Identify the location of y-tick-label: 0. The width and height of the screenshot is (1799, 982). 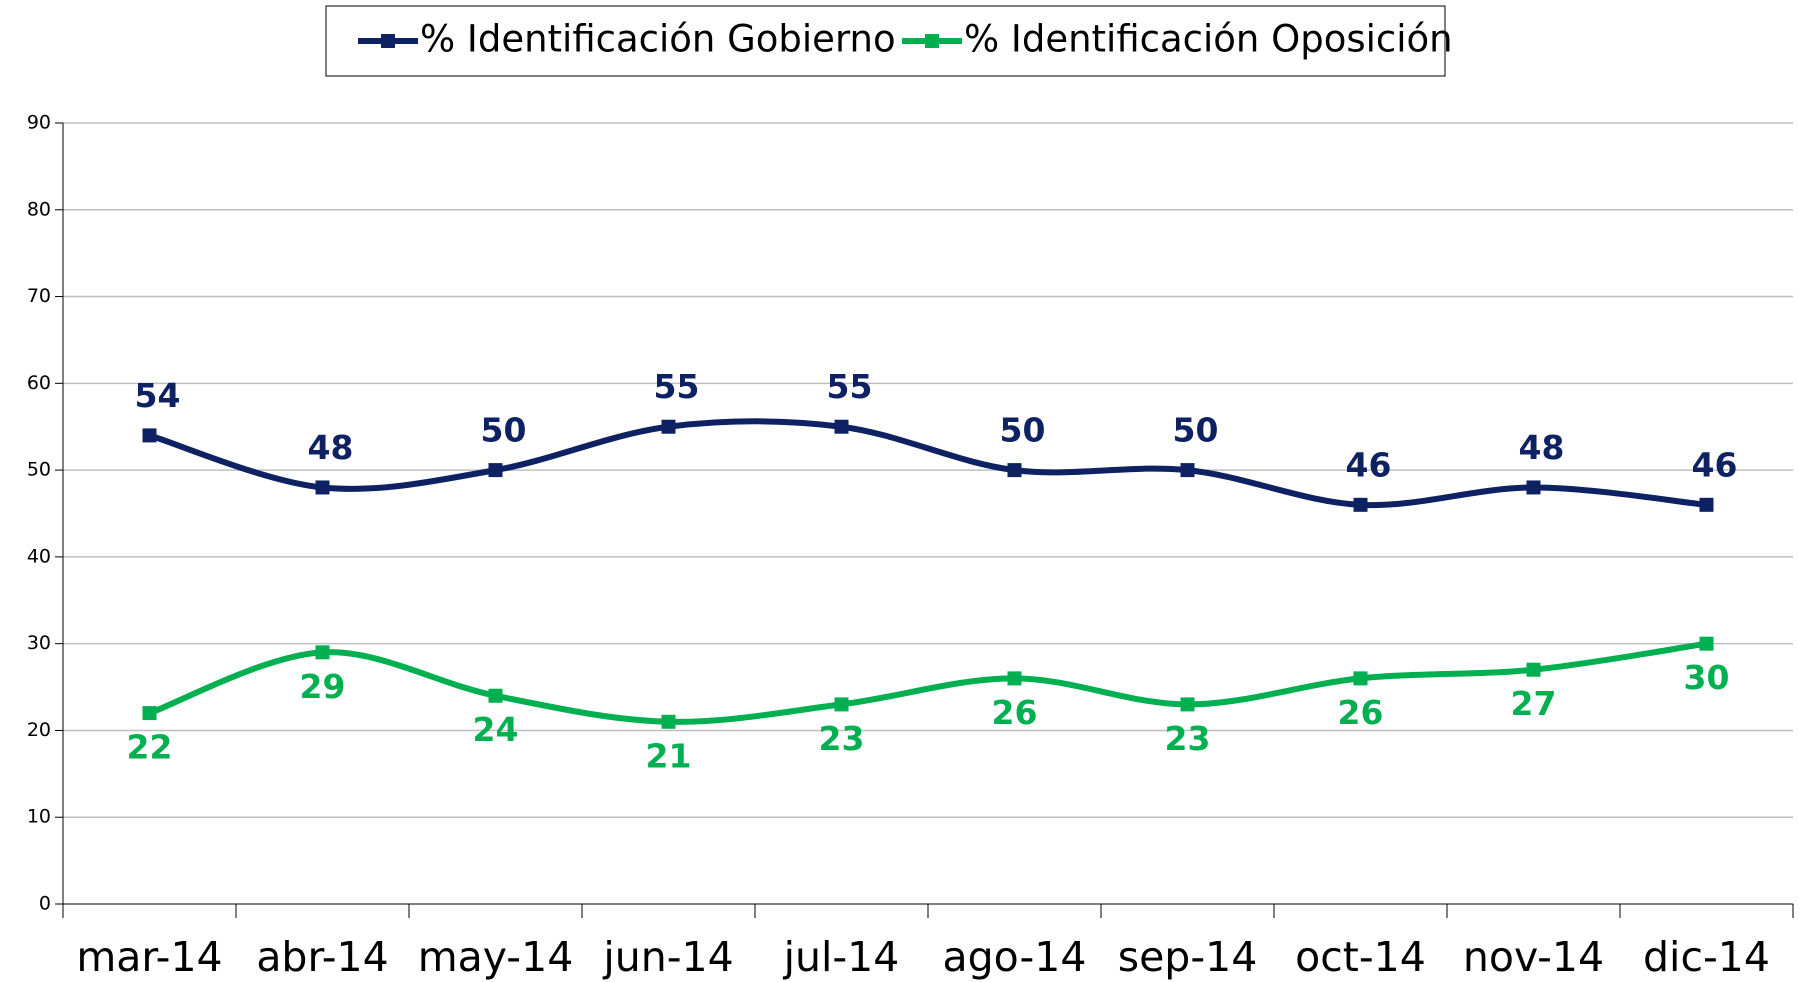
(45, 904).